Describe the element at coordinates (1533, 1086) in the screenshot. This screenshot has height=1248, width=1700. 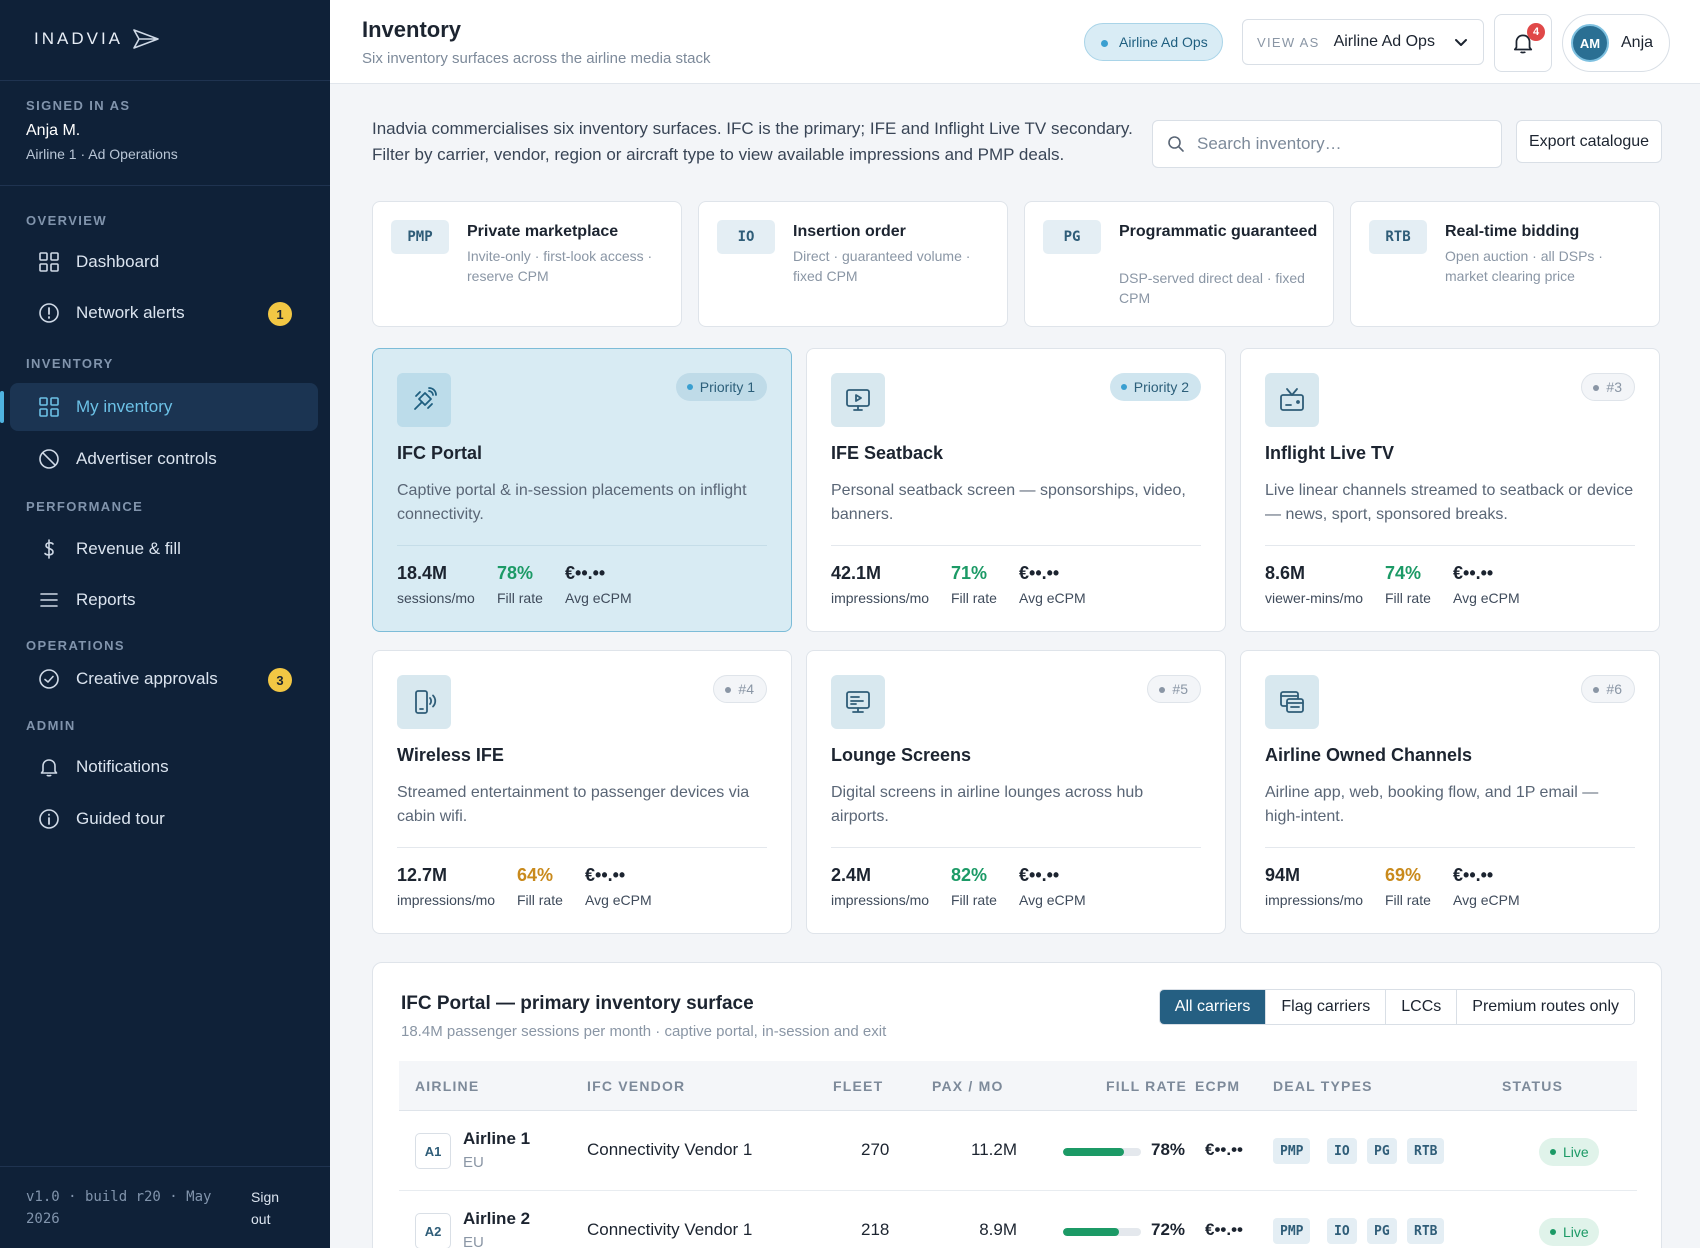
I see `column-header-status: STATUS` at that location.